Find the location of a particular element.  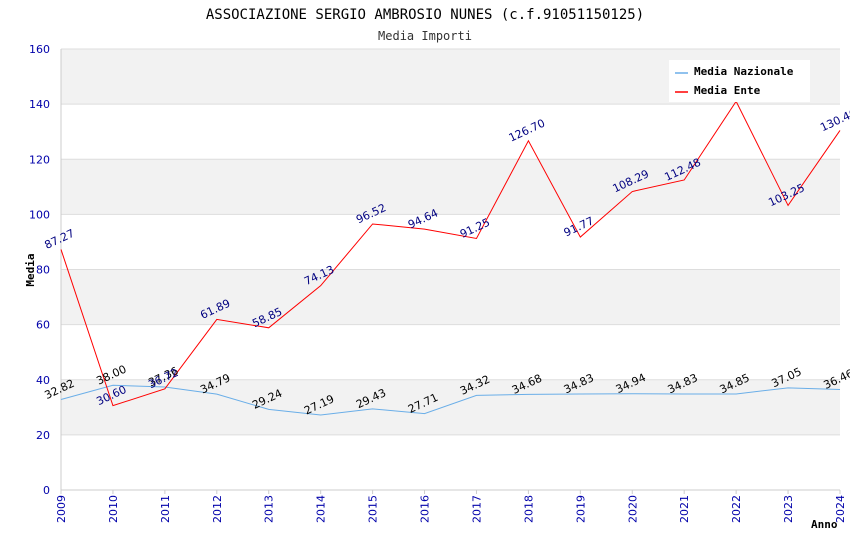

x-tick-label: 2024 is located at coordinates (840, 509).